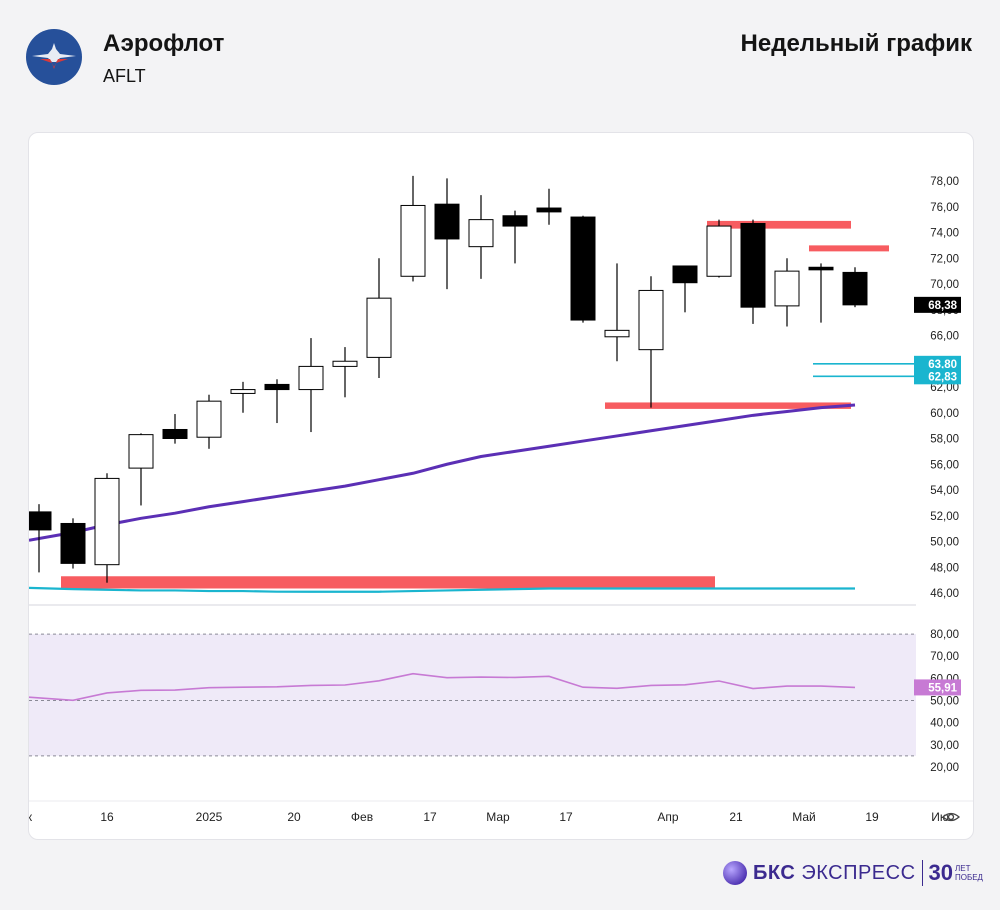 The width and height of the screenshot is (1000, 910). What do you see at coordinates (668, 817) in the screenshot?
I see `x-tick-label: Апр` at bounding box center [668, 817].